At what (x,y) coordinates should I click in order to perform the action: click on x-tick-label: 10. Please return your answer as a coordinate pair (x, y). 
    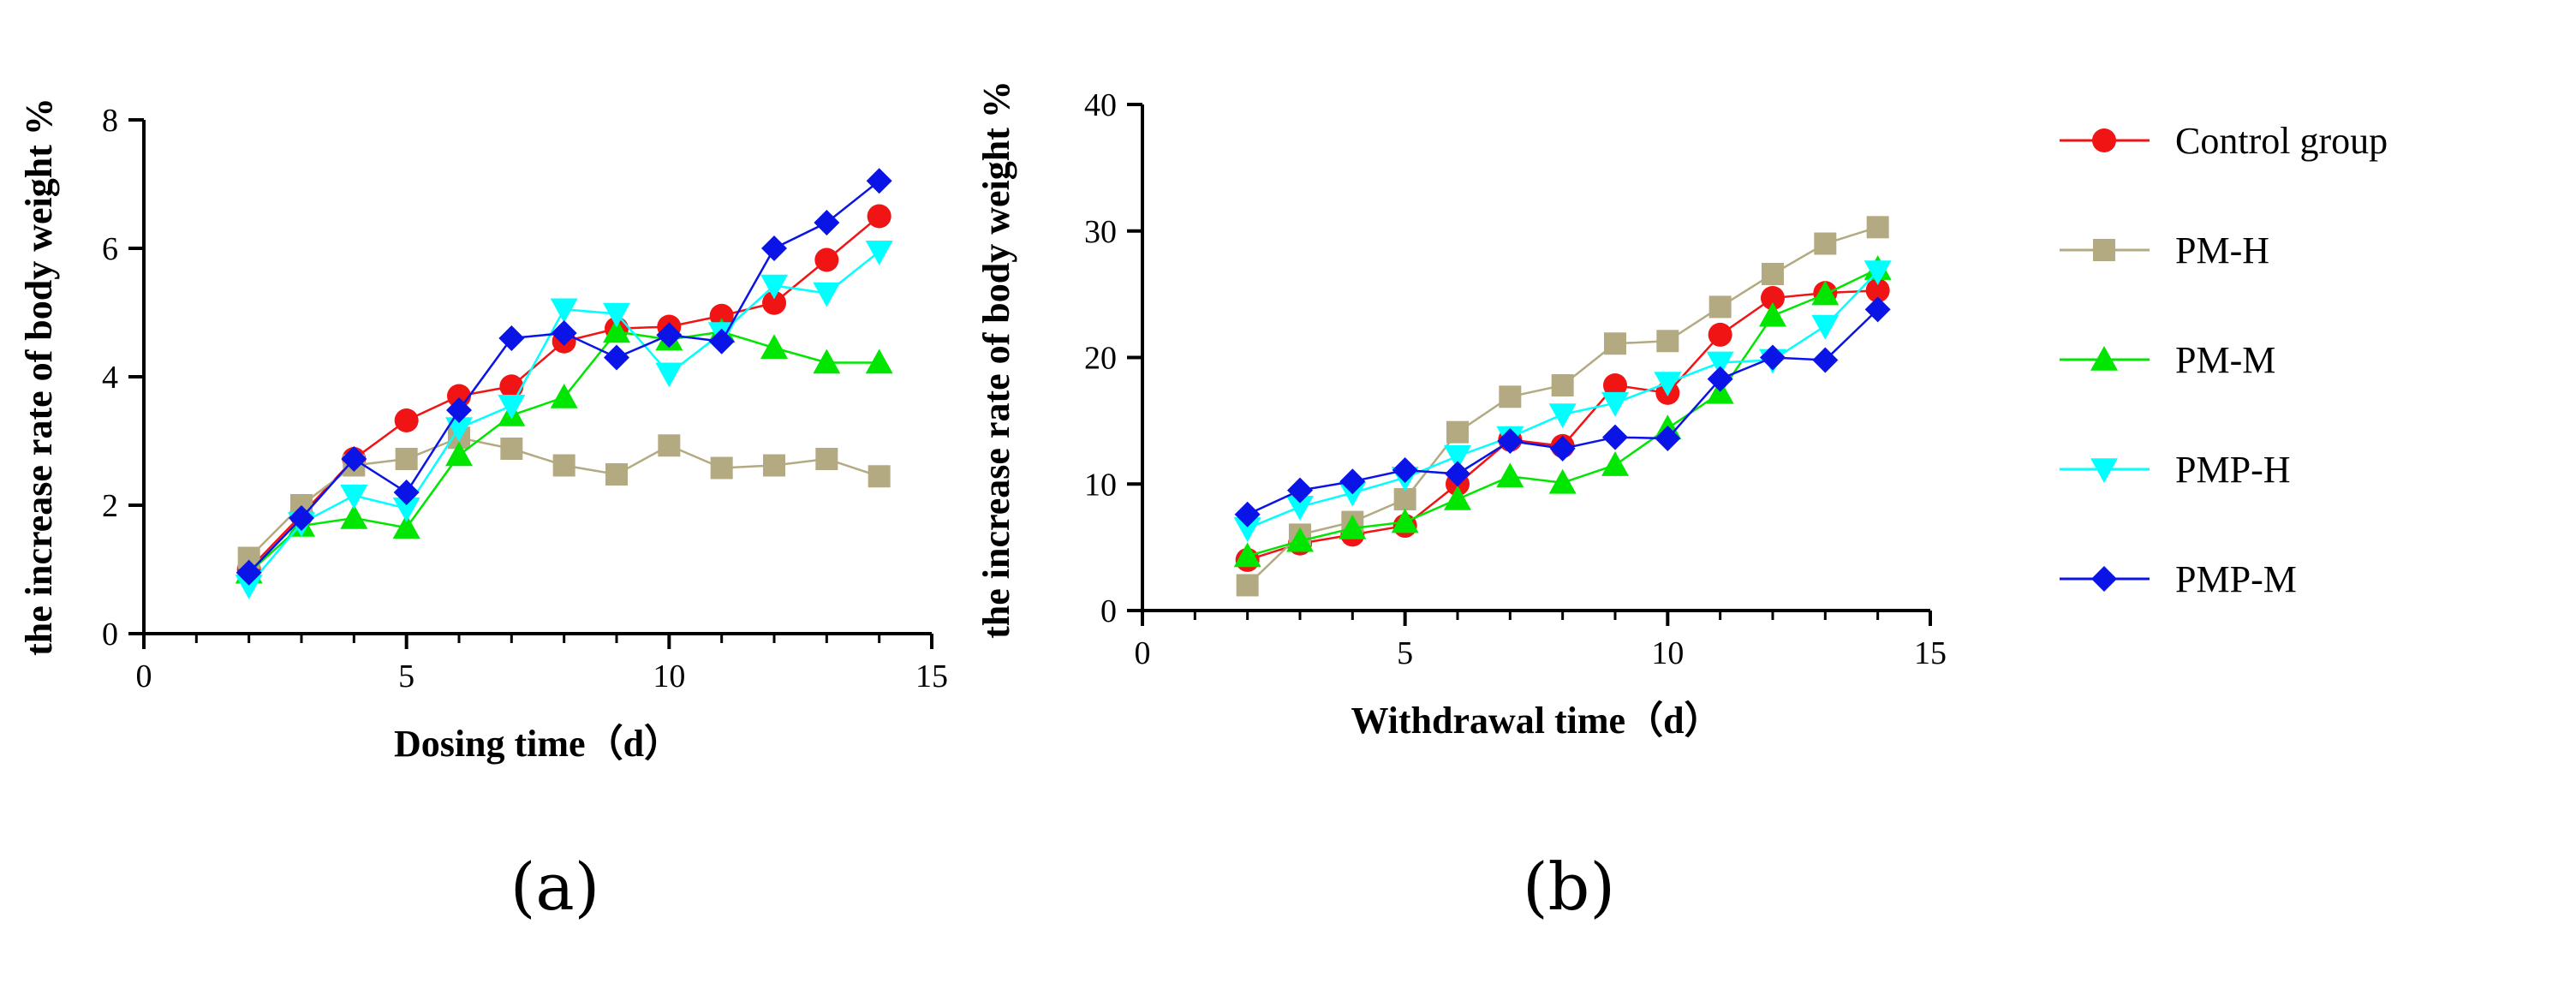
    Looking at the image, I should click on (1667, 653).